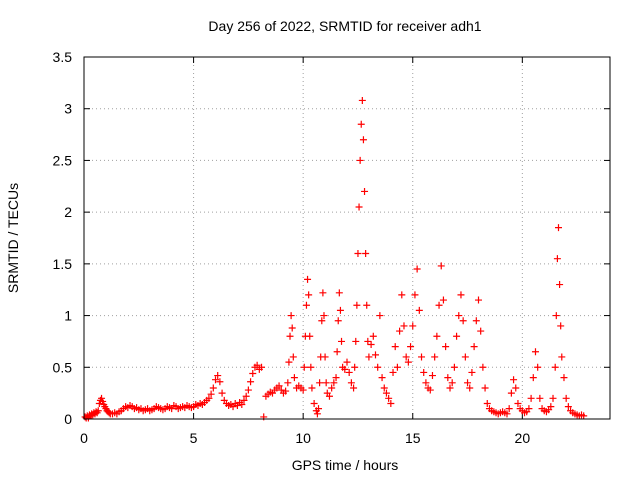  What do you see at coordinates (63, 264) in the screenshot?
I see `y-tick-label: 1.5` at bounding box center [63, 264].